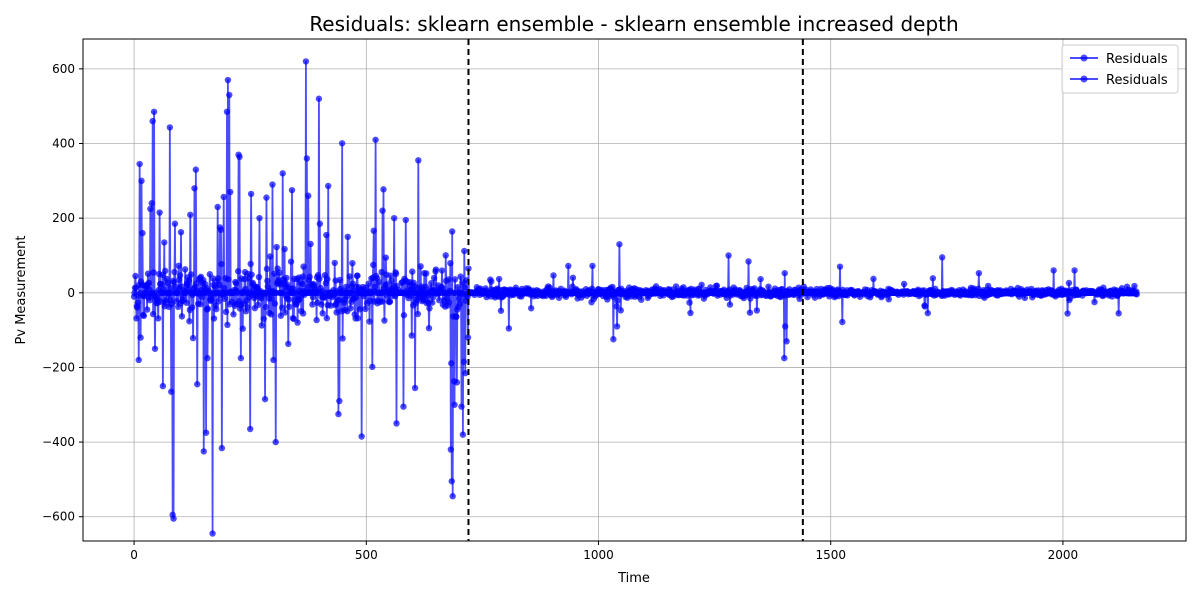 The width and height of the screenshot is (1200, 600). What do you see at coordinates (63, 69) in the screenshot?
I see `y-tick-label: 600` at bounding box center [63, 69].